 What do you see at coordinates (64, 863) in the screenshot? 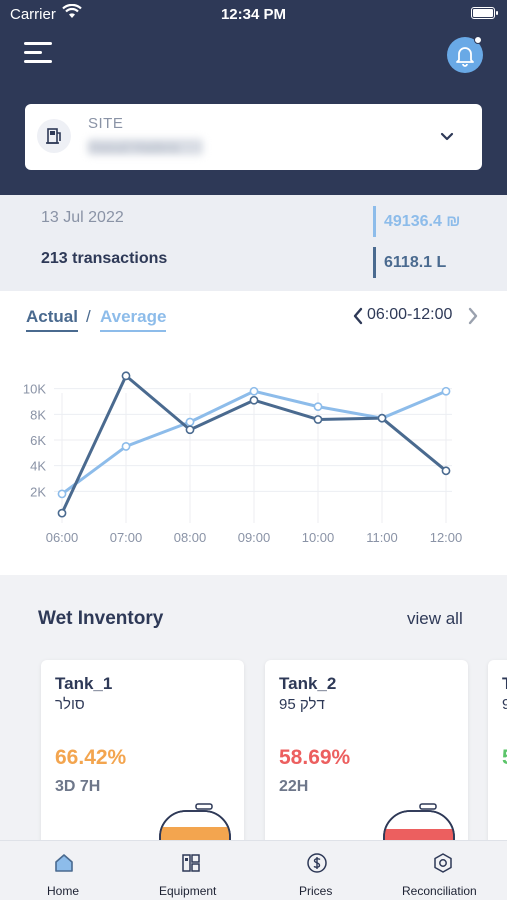
I see `home-icon` at bounding box center [64, 863].